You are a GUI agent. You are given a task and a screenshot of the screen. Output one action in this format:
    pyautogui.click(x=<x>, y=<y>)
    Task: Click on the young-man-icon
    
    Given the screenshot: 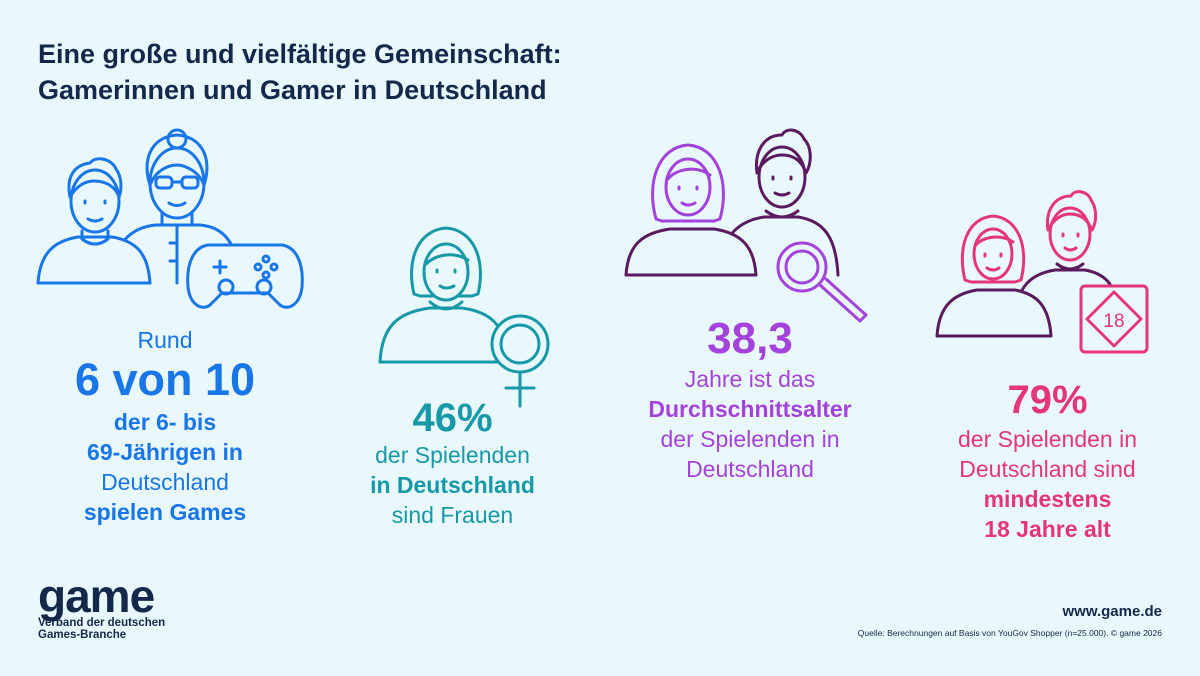 What is the action you would take?
    pyautogui.click(x=94, y=221)
    